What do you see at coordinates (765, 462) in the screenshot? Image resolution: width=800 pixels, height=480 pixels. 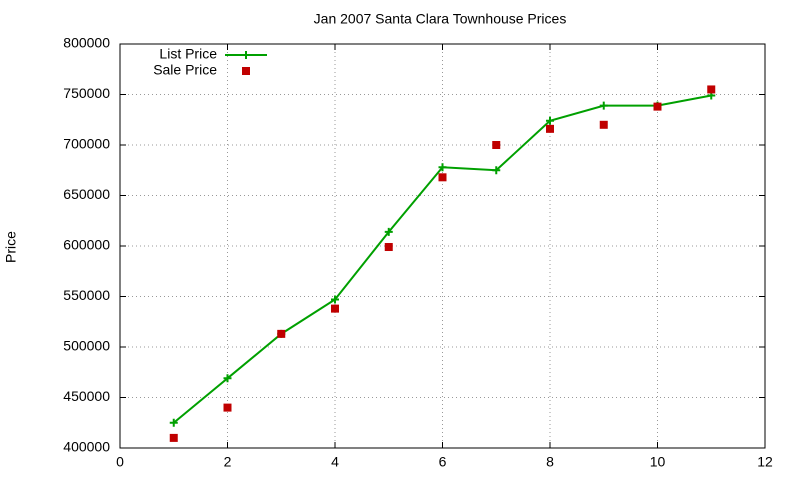 I see `x-tick-label: 12` at bounding box center [765, 462].